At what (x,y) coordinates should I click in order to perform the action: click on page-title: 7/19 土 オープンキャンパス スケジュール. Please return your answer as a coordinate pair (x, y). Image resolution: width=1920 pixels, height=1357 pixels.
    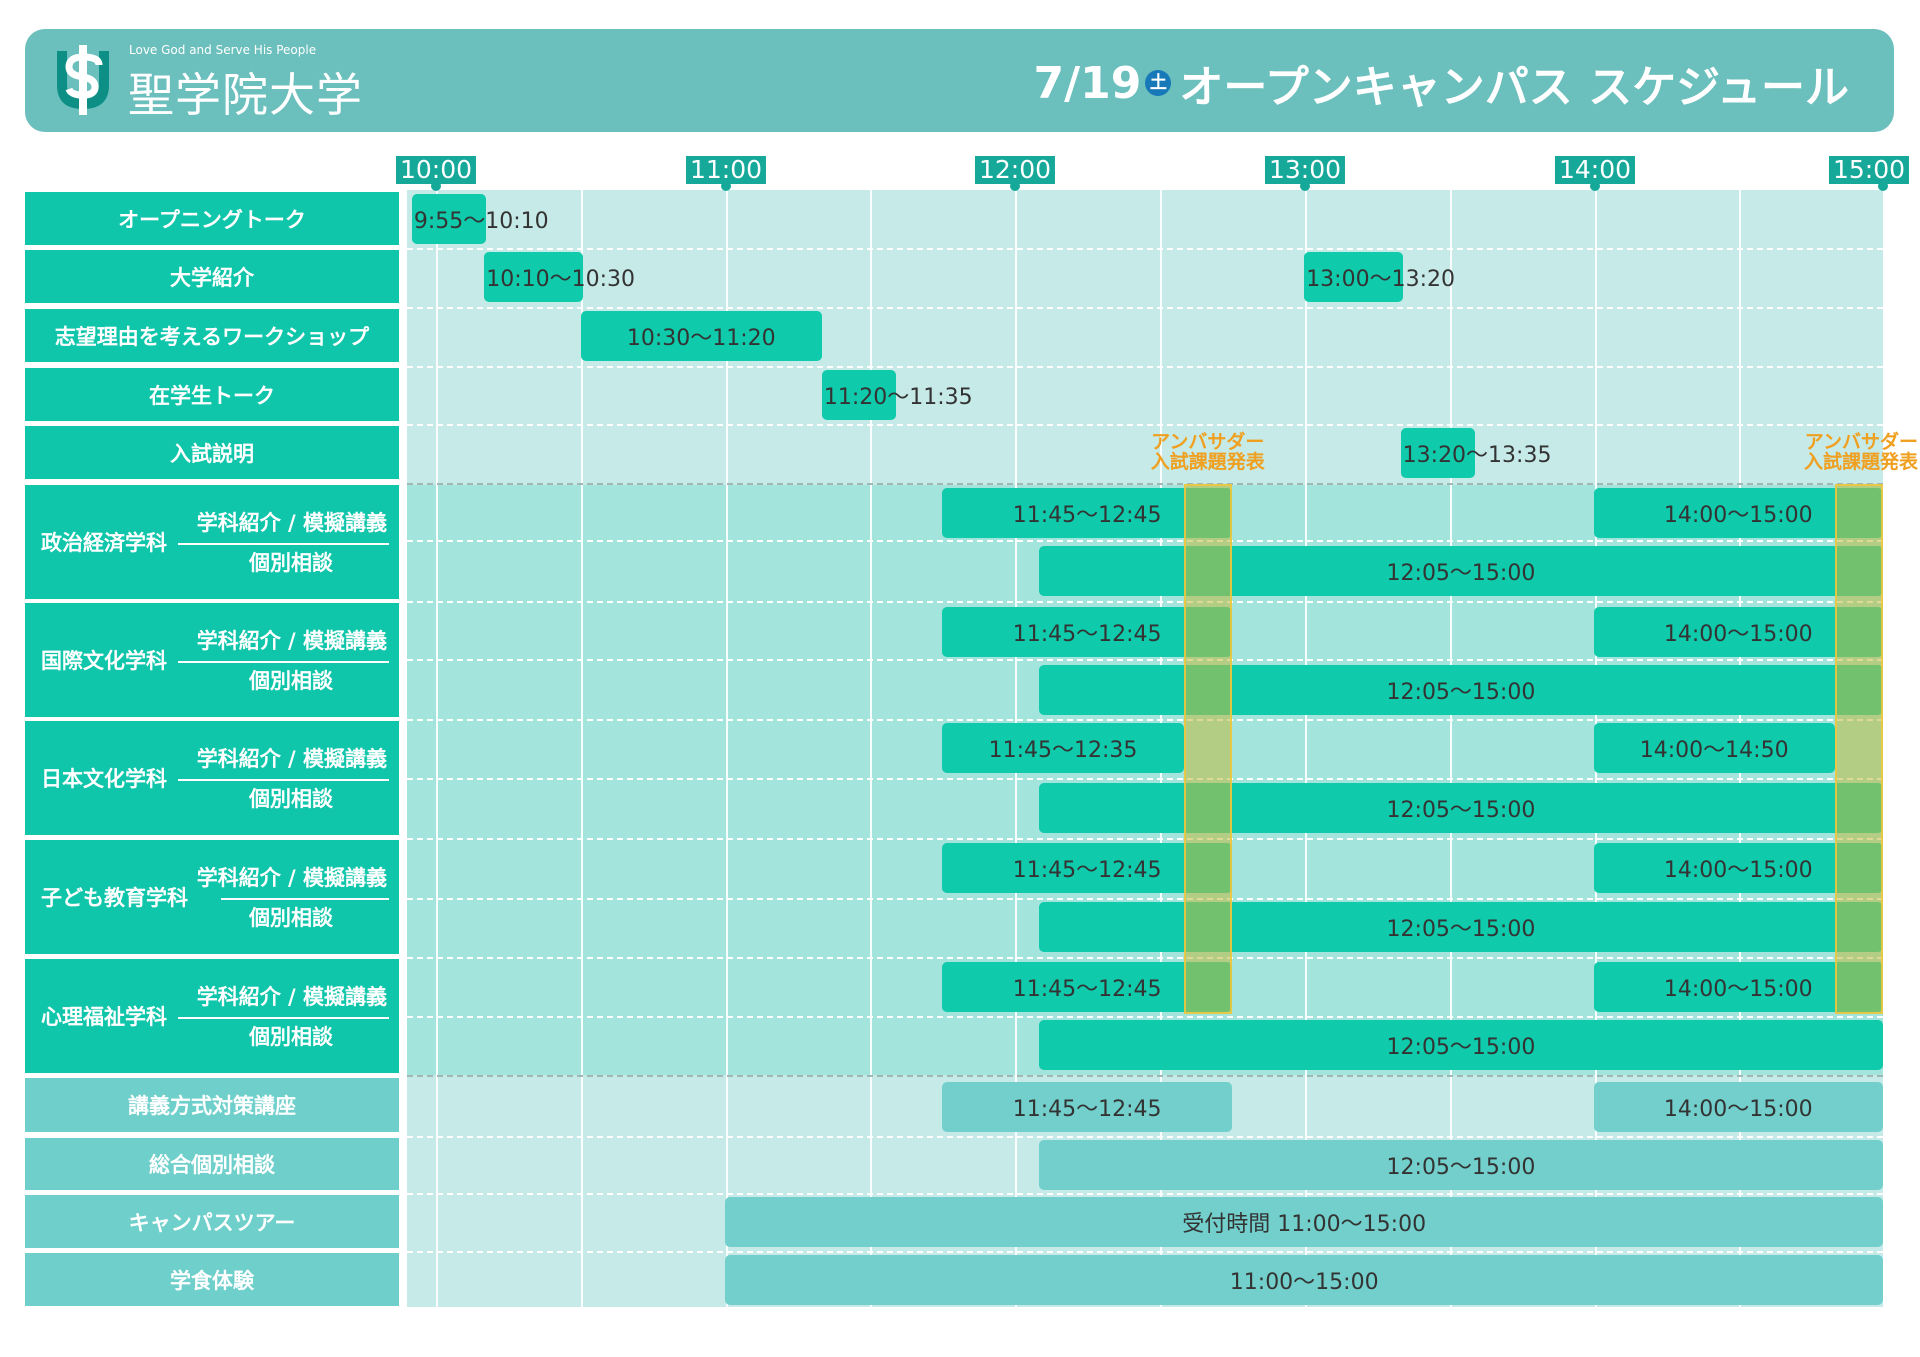
    Looking at the image, I should click on (1441, 83).